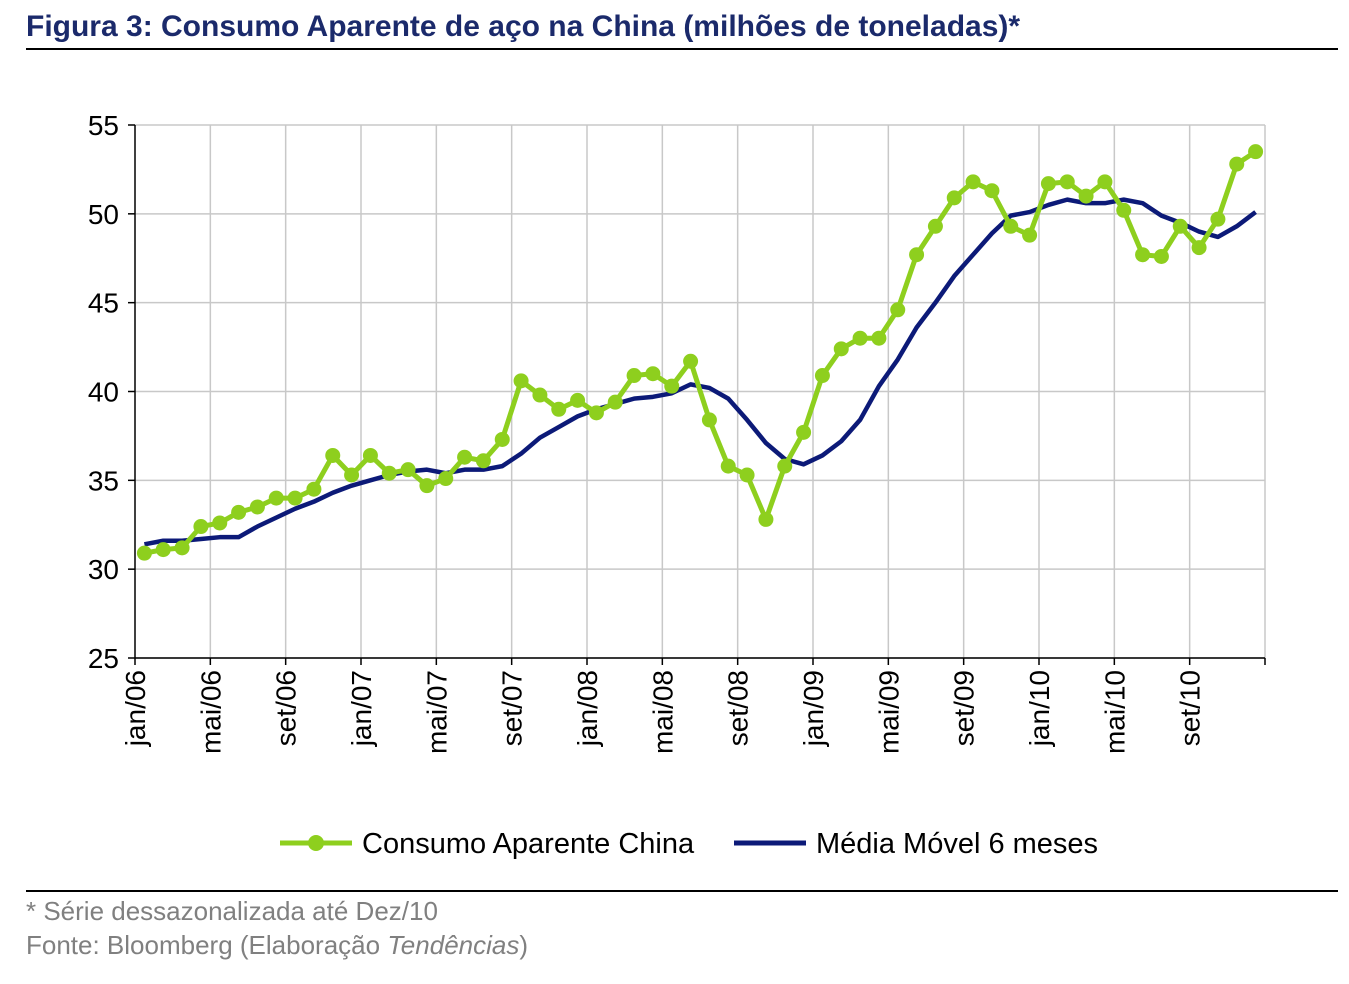  I want to click on y-tick-label: 35, so click(103, 480).